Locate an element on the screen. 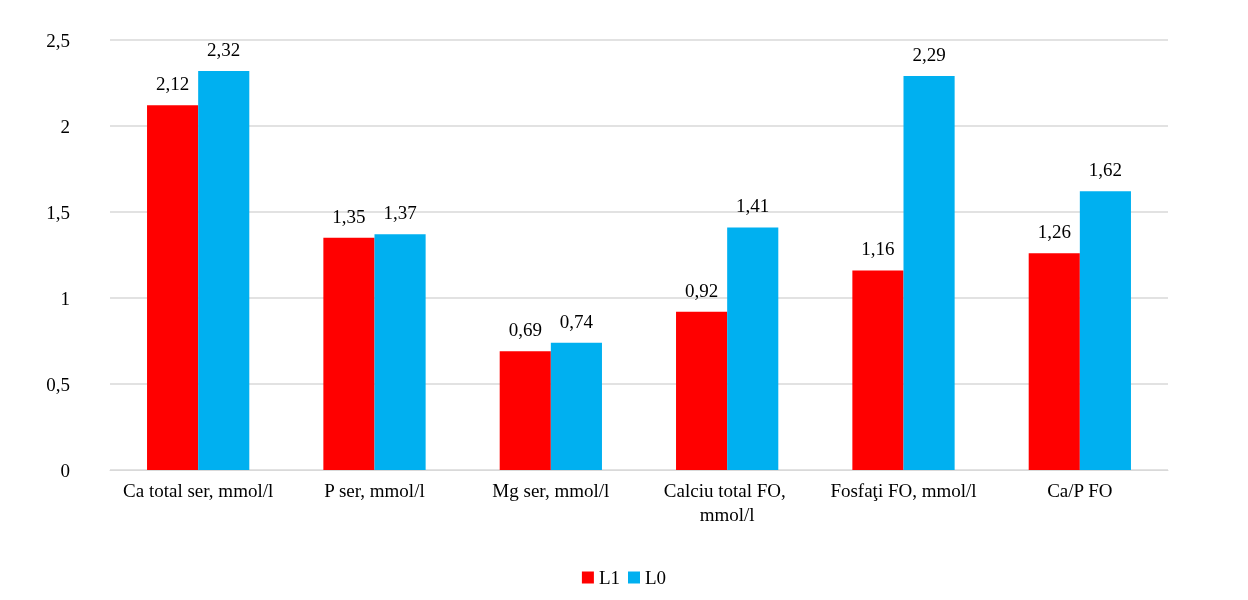 This screenshot has width=1248, height=600. data-label: 1,37 is located at coordinates (400, 213).